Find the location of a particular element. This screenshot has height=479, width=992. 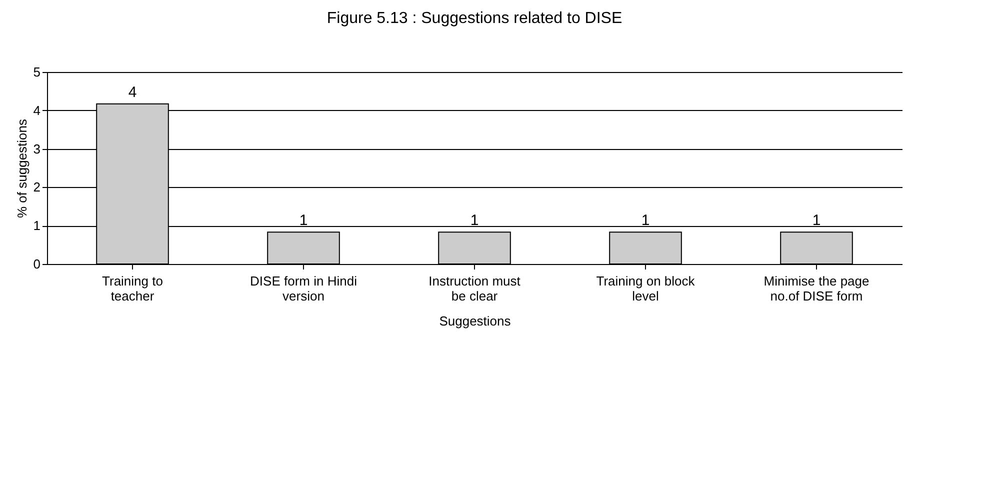

y-tick-label: 2 is located at coordinates (36, 187).